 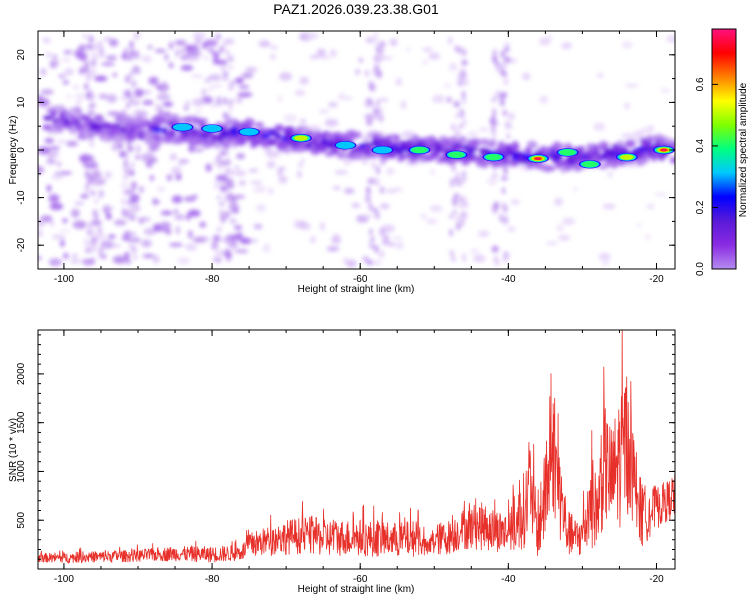 What do you see at coordinates (700, 207) in the screenshot?
I see `colorbar-tick-label: 0.2` at bounding box center [700, 207].